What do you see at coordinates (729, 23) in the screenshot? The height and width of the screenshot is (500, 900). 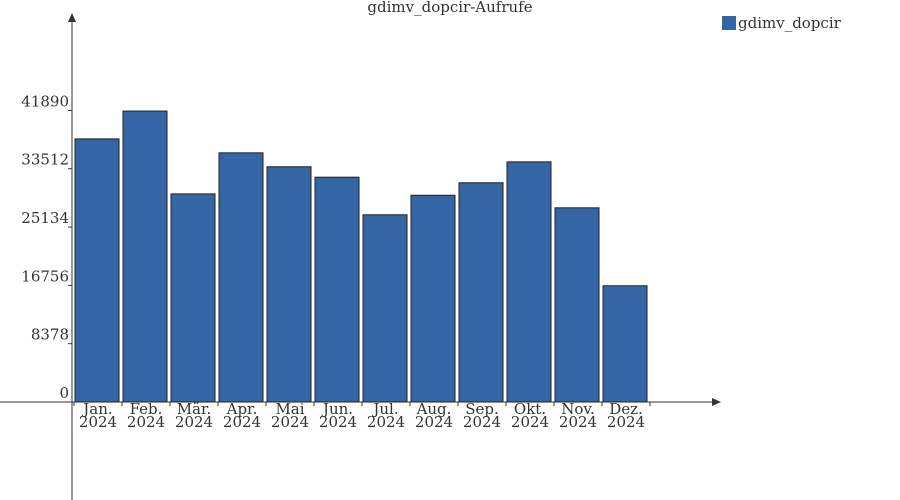 I see `legend-swatch` at bounding box center [729, 23].